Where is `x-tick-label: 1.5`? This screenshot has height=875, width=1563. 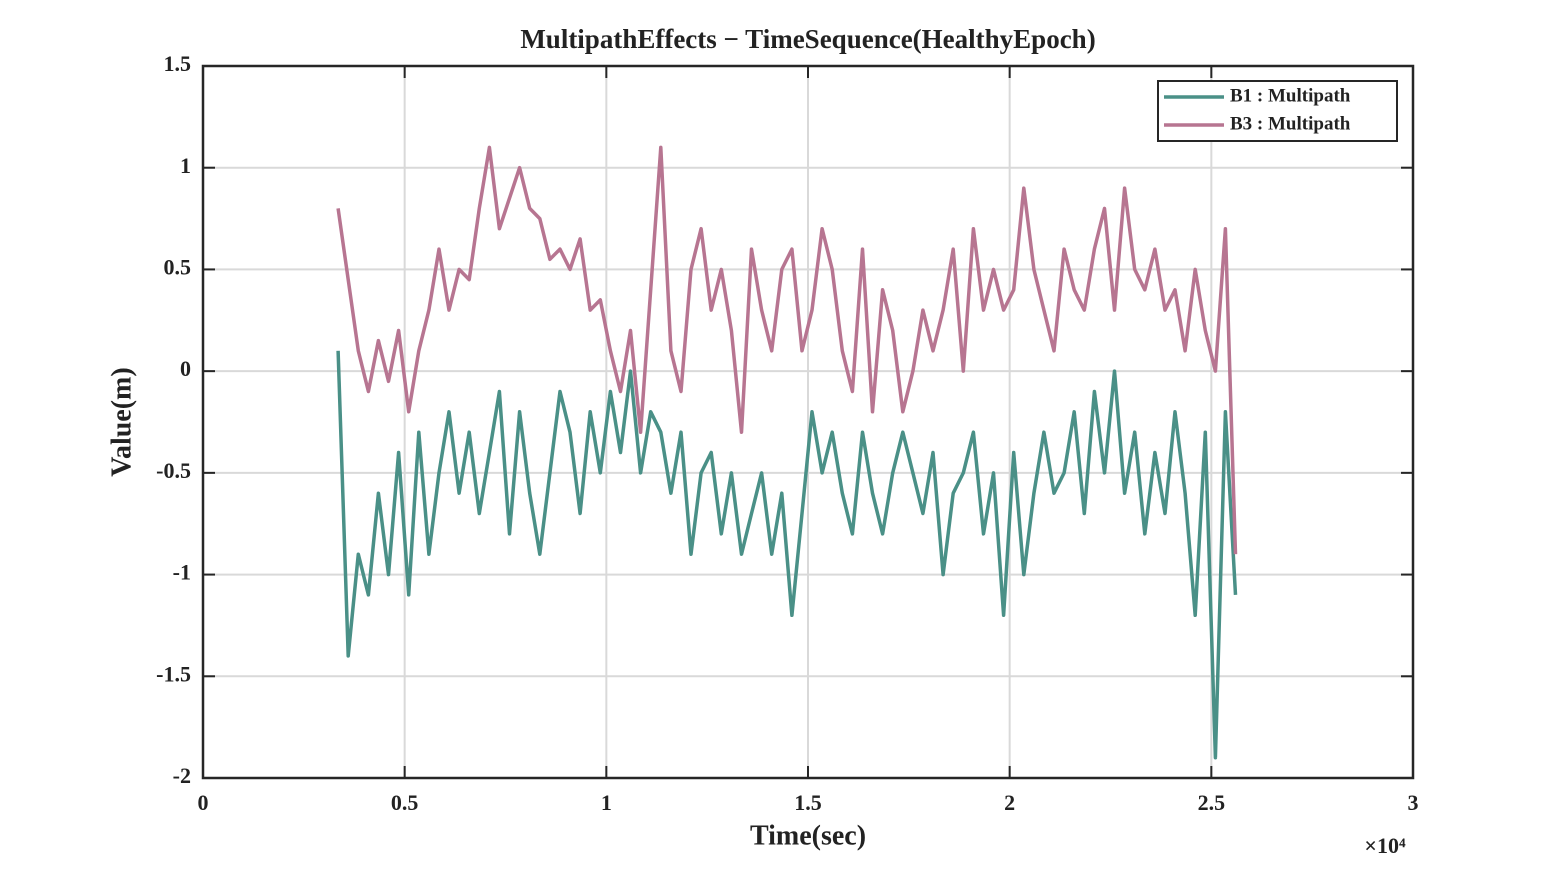 x-tick-label: 1.5 is located at coordinates (808, 802).